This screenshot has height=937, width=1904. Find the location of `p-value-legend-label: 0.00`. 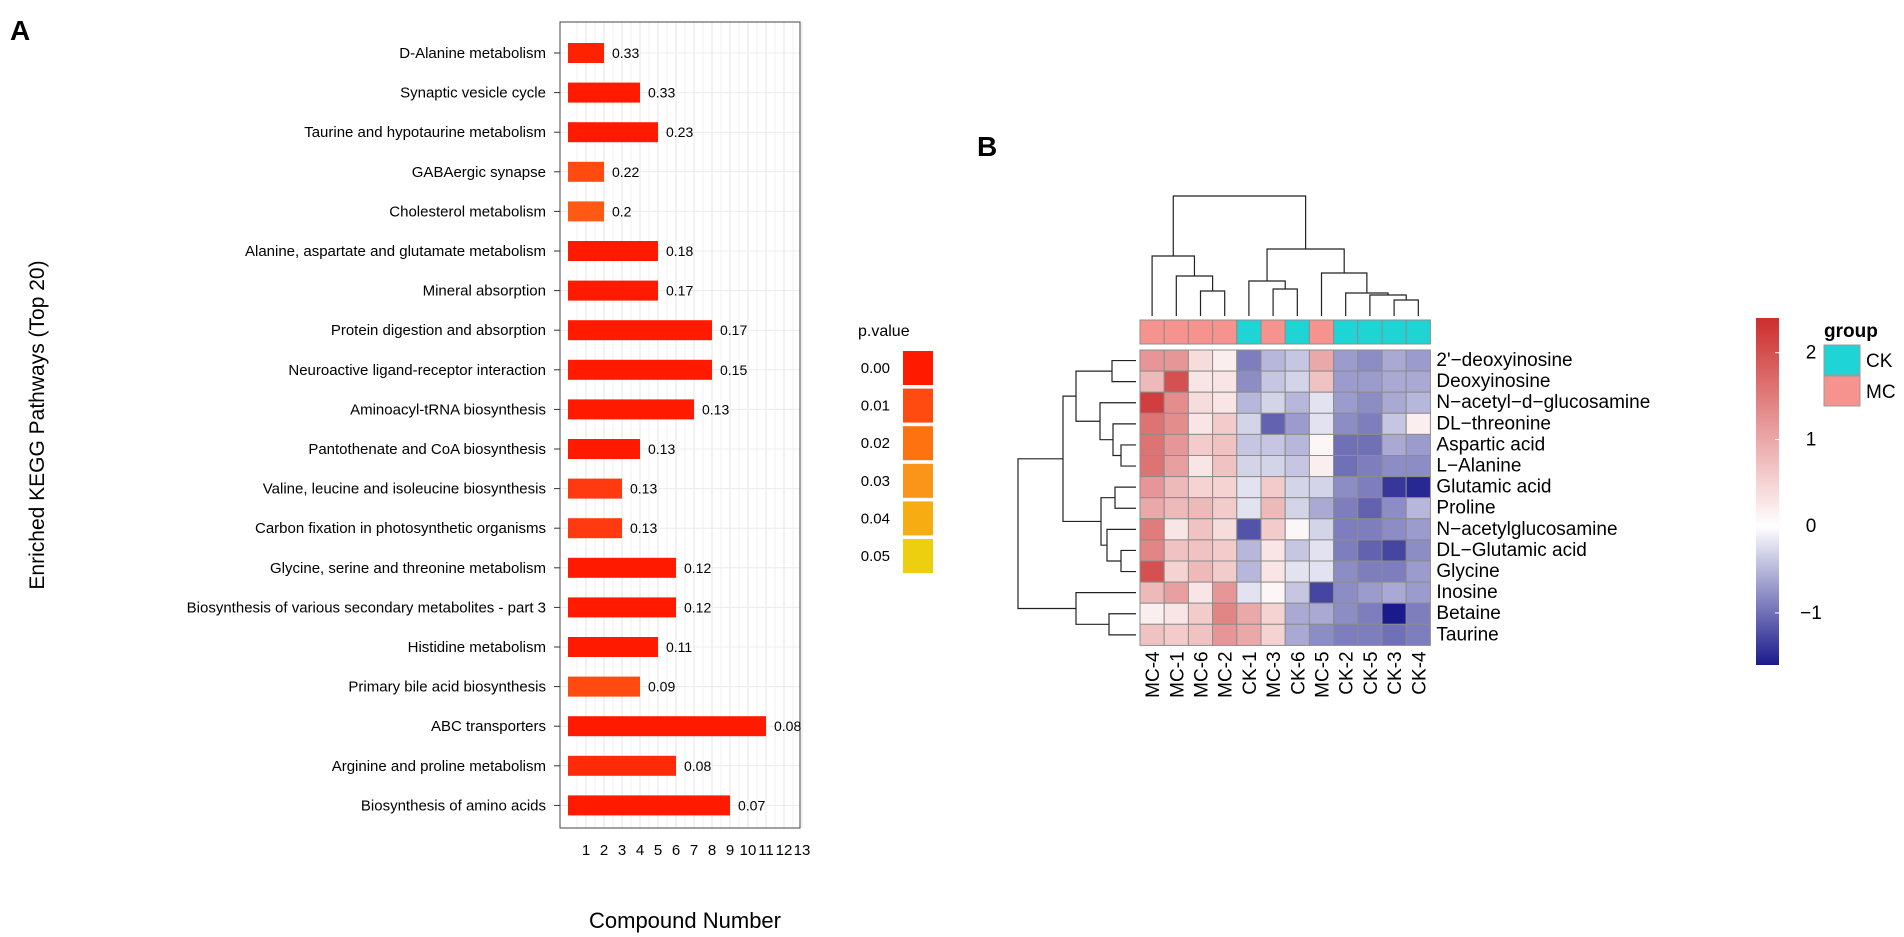

p-value-legend-label: 0.00 is located at coordinates (875, 368).